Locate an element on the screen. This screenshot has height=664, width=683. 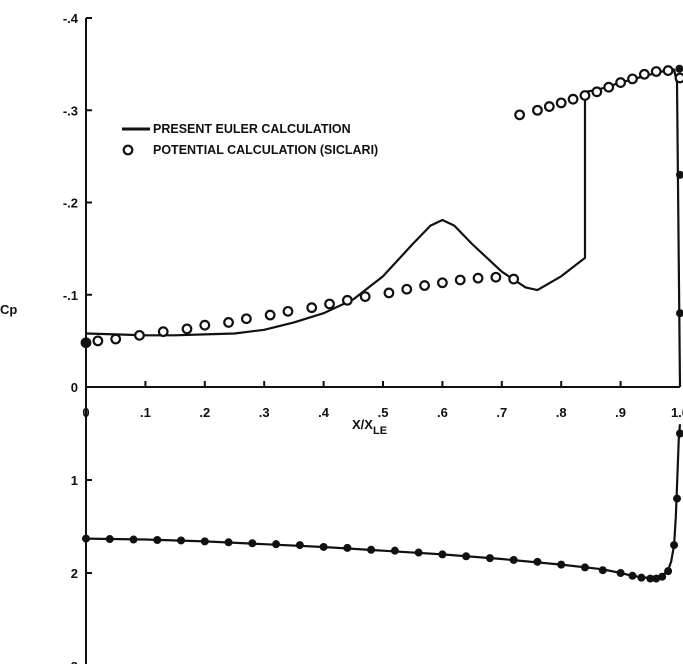
x-axis-label-sub: LE is located at coordinates (380, 431).